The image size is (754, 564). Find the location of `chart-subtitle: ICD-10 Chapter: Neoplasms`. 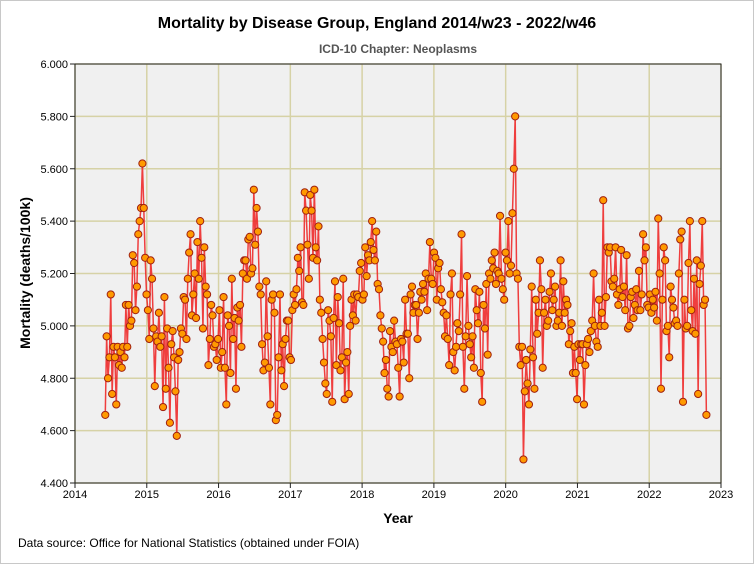

chart-subtitle: ICD-10 Chapter: Neoplasms is located at coordinates (398, 49).